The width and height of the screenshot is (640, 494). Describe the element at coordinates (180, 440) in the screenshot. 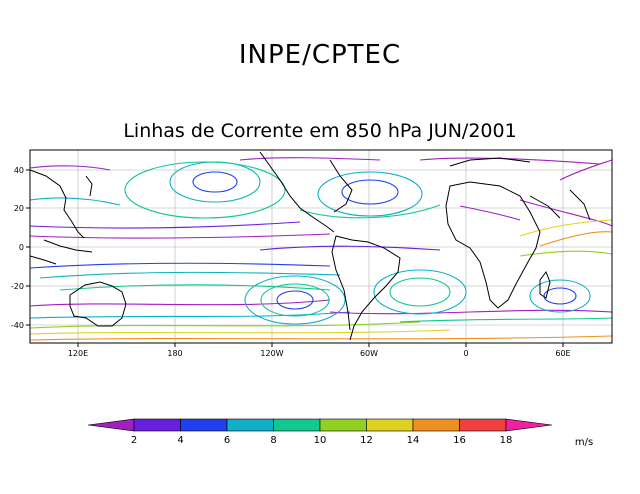

I see `colorbar-tick: 4` at that location.